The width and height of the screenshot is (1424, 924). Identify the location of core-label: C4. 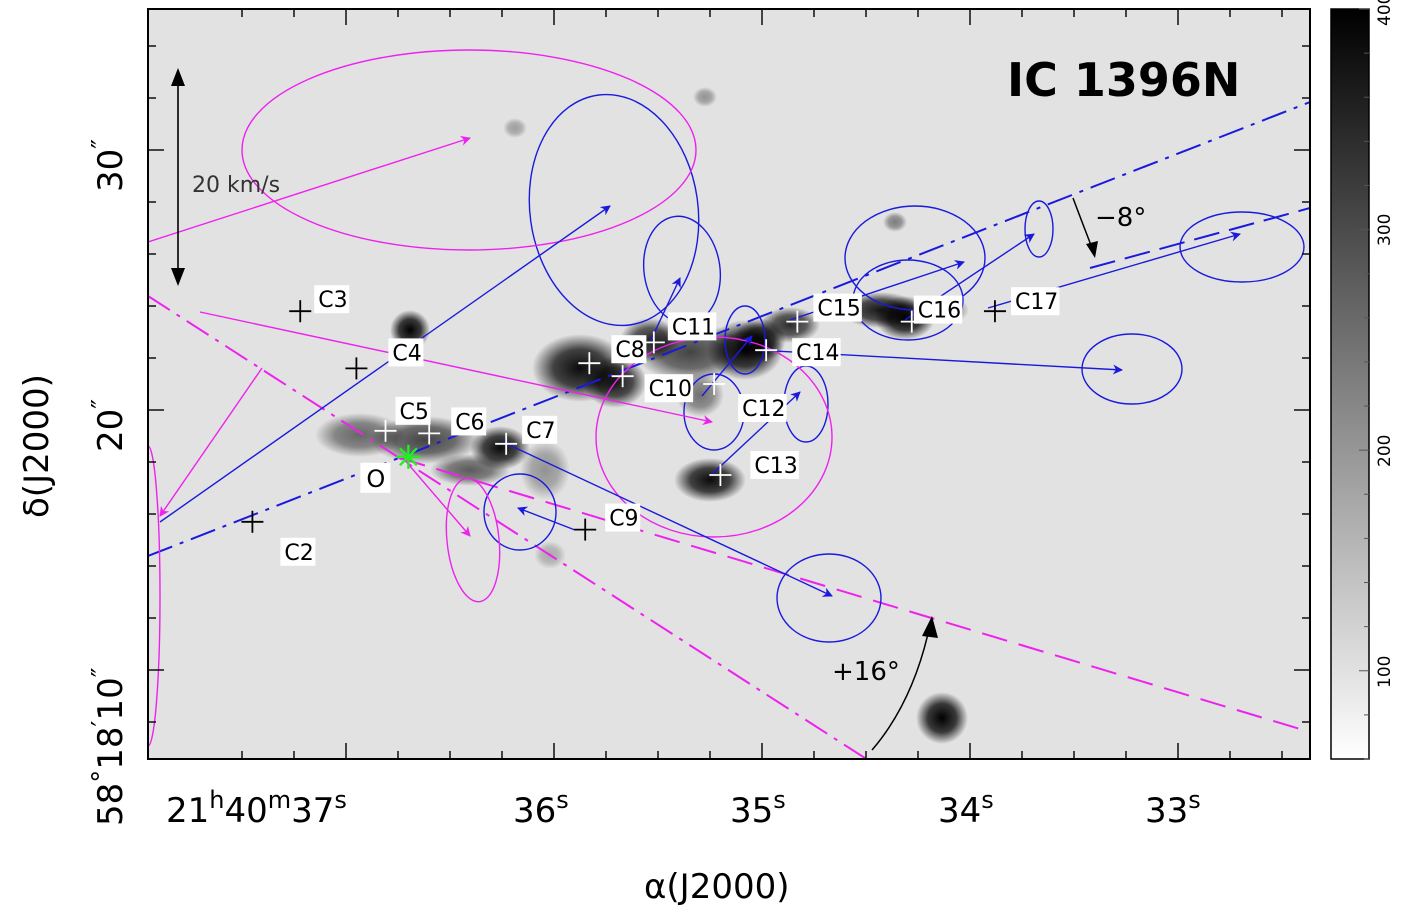
(406, 353).